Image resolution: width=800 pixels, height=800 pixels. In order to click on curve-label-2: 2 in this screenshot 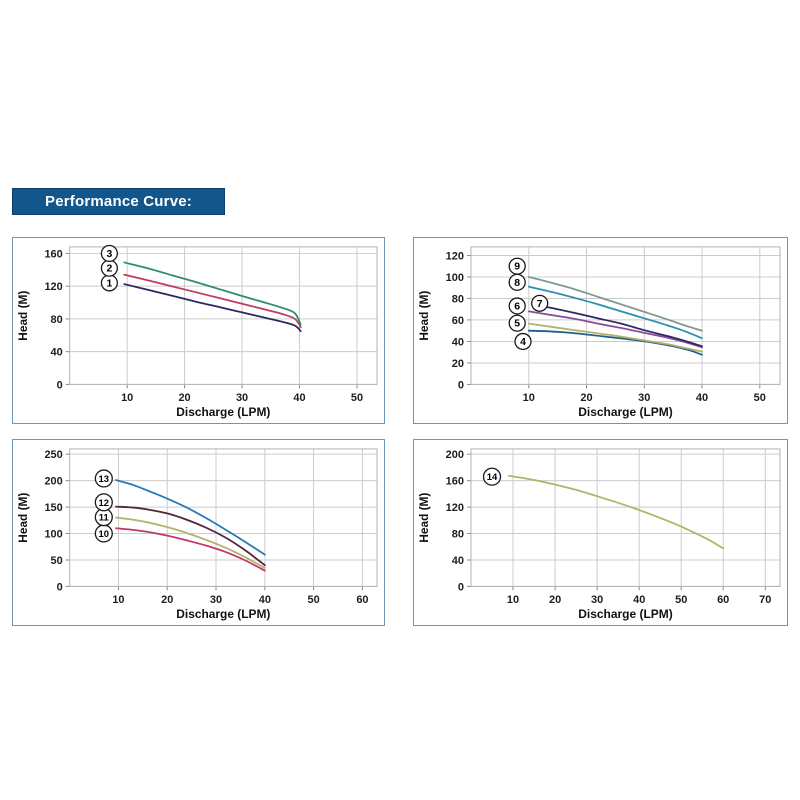, I will do `click(109, 268)`.